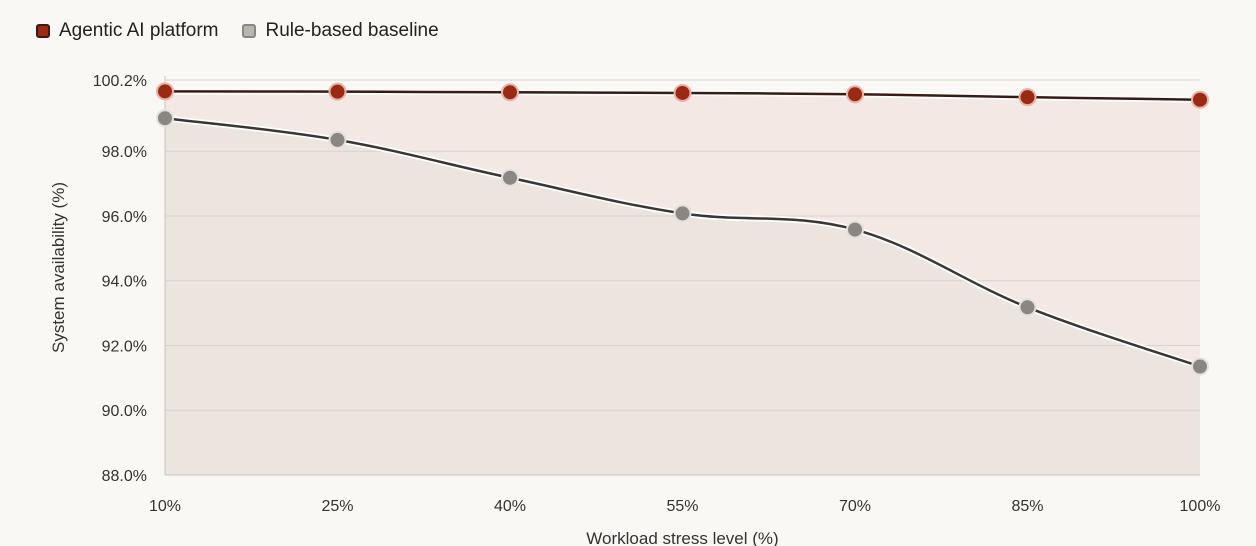 The height and width of the screenshot is (546, 1256). What do you see at coordinates (682, 537) in the screenshot?
I see `x-axis-label: Workload stress level (%)` at bounding box center [682, 537].